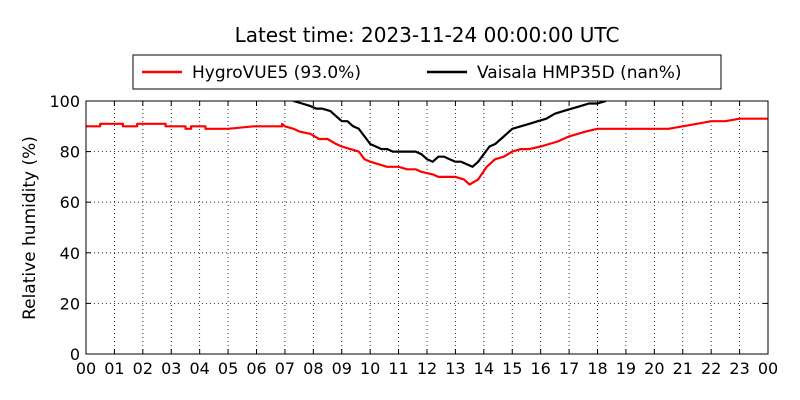  What do you see at coordinates (70, 303) in the screenshot?
I see `y-tick-label: 20` at bounding box center [70, 303].